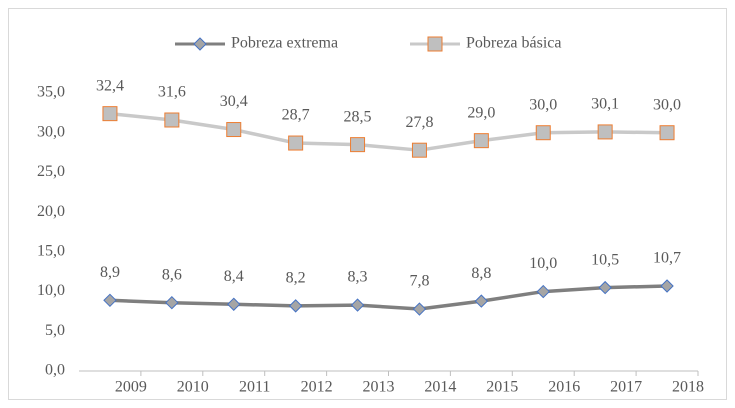  Describe the element at coordinates (626, 387) in the screenshot. I see `x-tick-label: 2017` at that location.